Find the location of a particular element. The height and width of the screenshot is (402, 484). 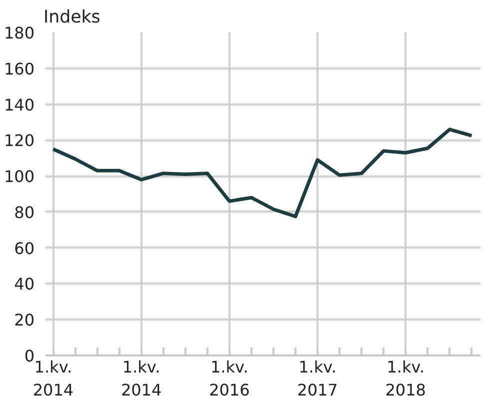

y-tick-label: 80 is located at coordinates (24, 212).